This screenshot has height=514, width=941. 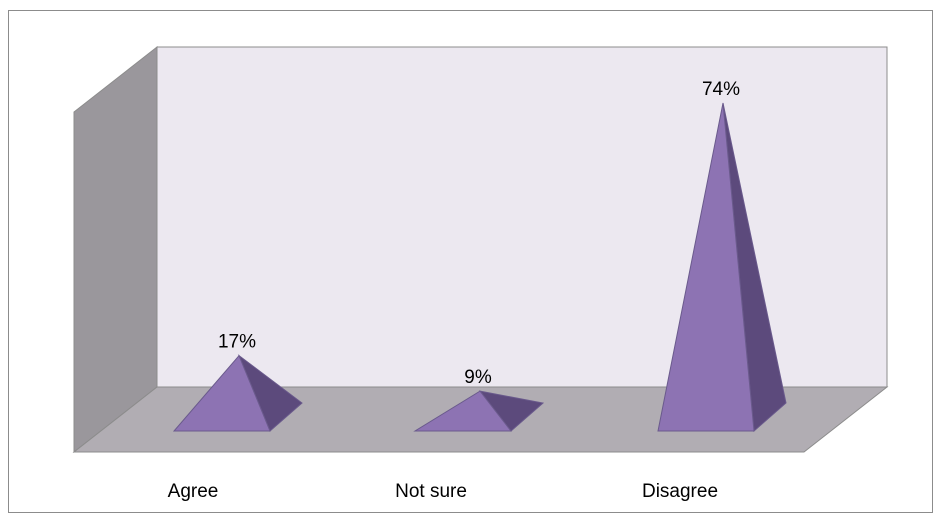 What do you see at coordinates (463, 411) in the screenshot?
I see `pyramid-bar-not-sure` at bounding box center [463, 411].